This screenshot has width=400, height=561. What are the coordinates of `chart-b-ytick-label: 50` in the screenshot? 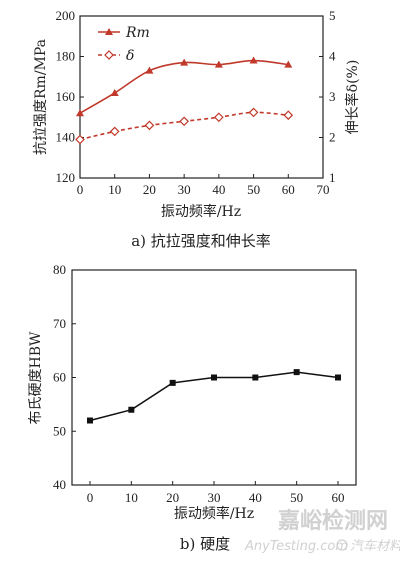 It's located at (59, 430).